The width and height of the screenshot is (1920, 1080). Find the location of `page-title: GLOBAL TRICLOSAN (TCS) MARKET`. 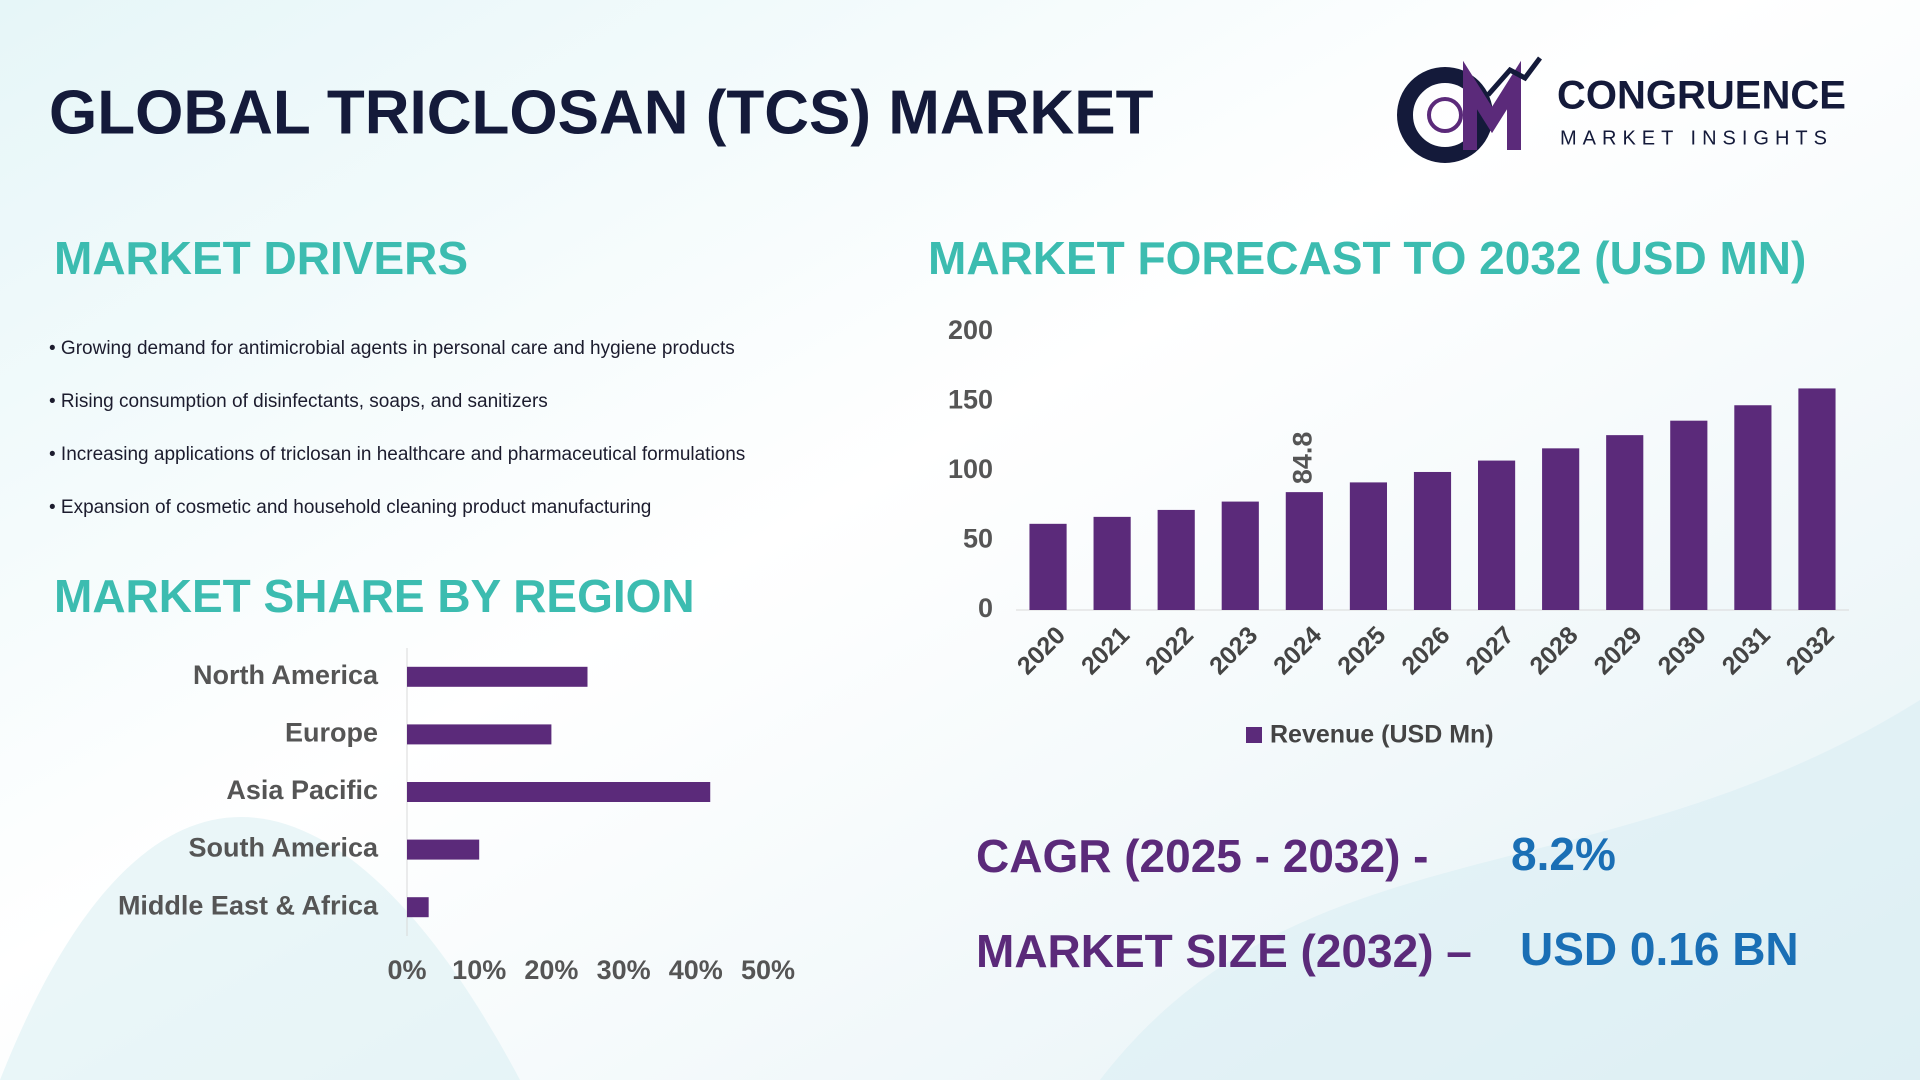

page-title: GLOBAL TRICLOSAN (TCS) MARKET is located at coordinates (601, 112).